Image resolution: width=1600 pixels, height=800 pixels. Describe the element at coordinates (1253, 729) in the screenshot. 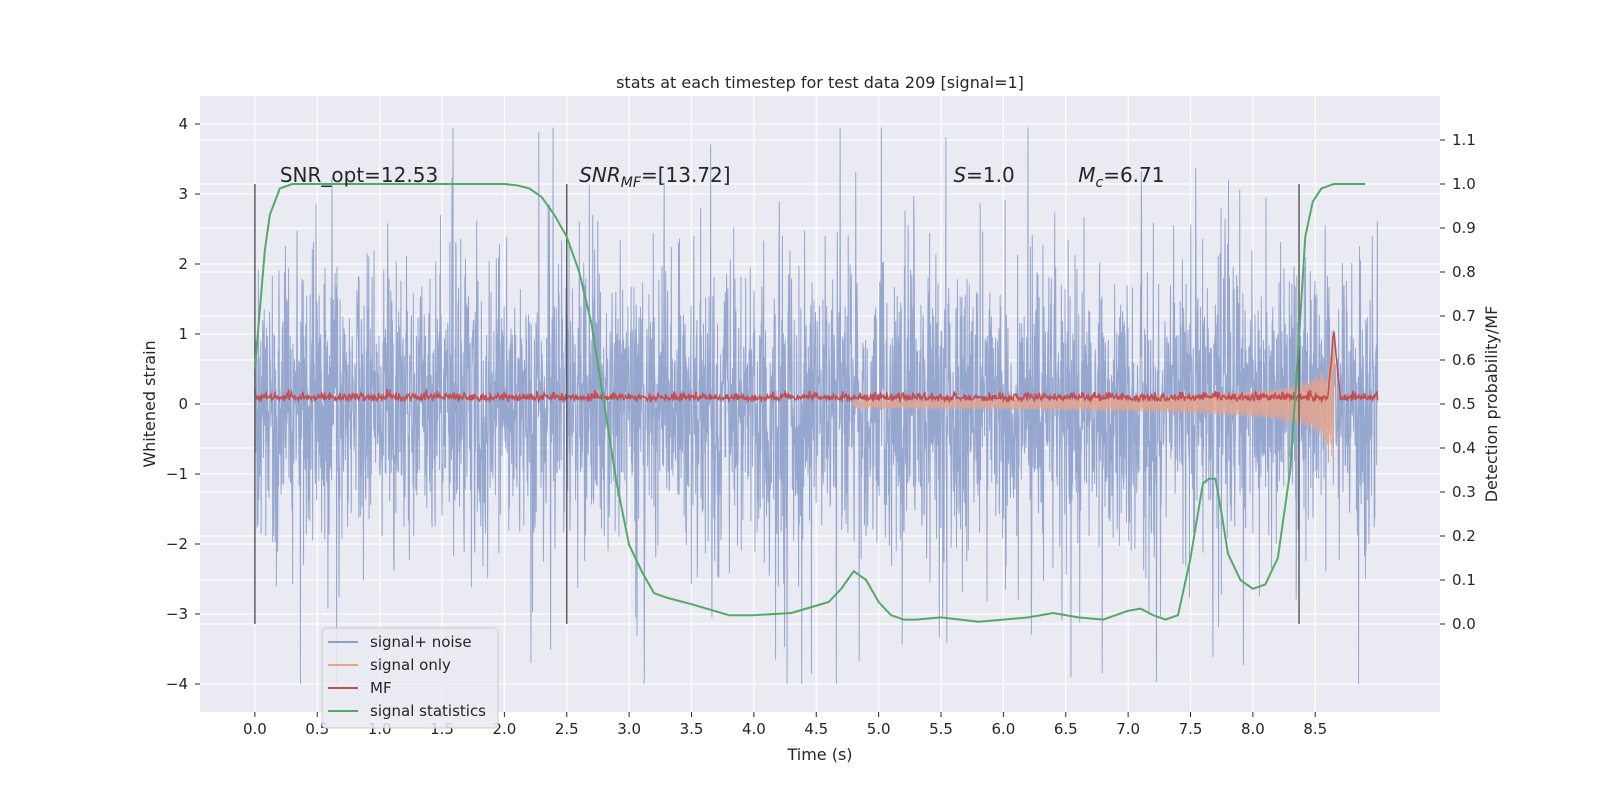

I see `x-tick-label: 8.0` at that location.